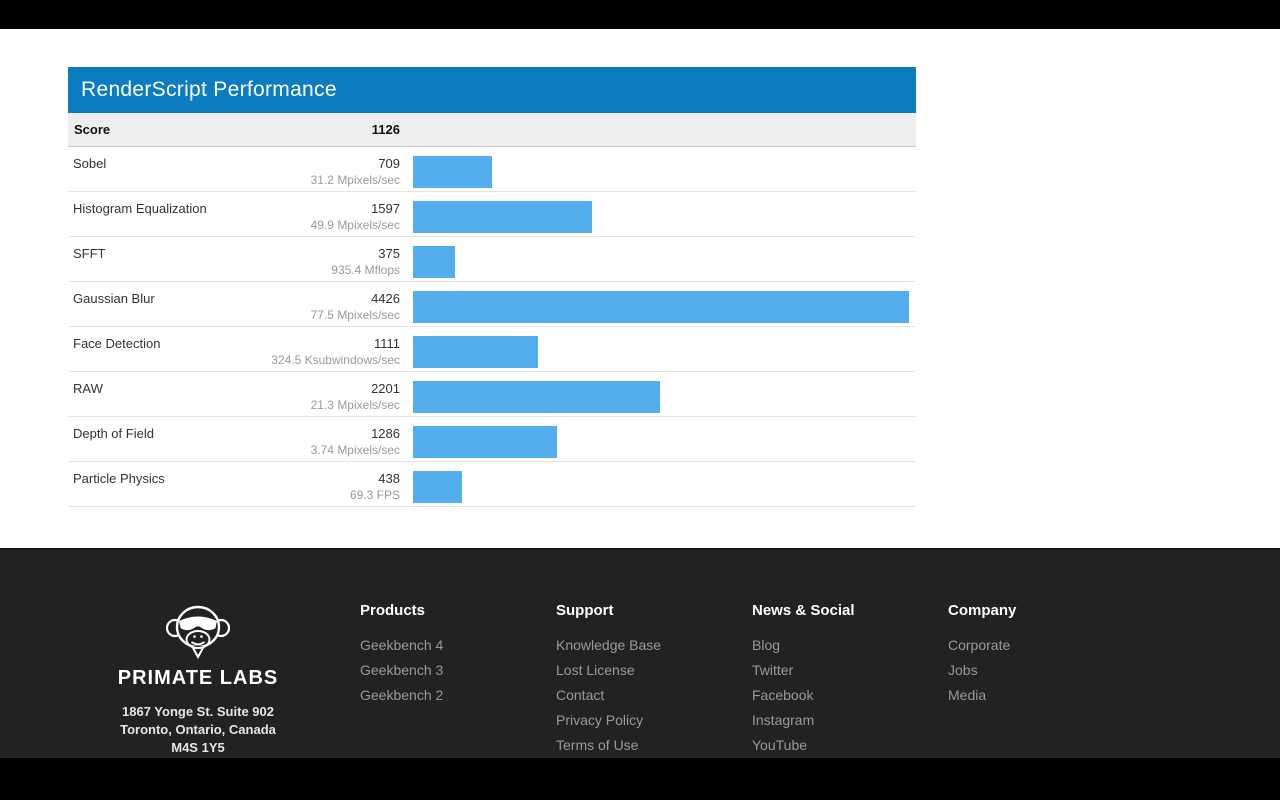 Image resolution: width=1280 pixels, height=800 pixels. Describe the element at coordinates (385, 208) in the screenshot. I see `benchmark-score: 1597` at that location.